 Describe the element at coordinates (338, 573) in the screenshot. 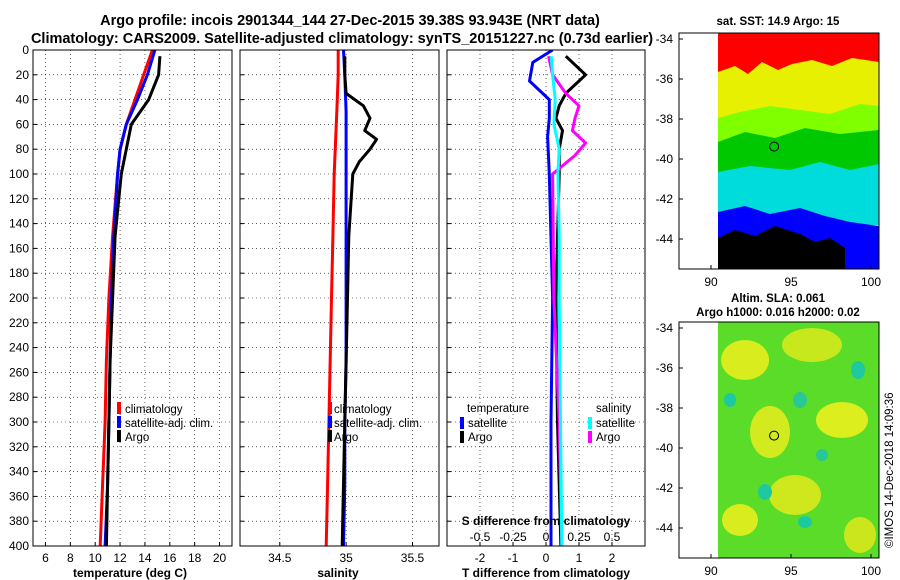

I see `salinity-xlabel: salinity` at that location.